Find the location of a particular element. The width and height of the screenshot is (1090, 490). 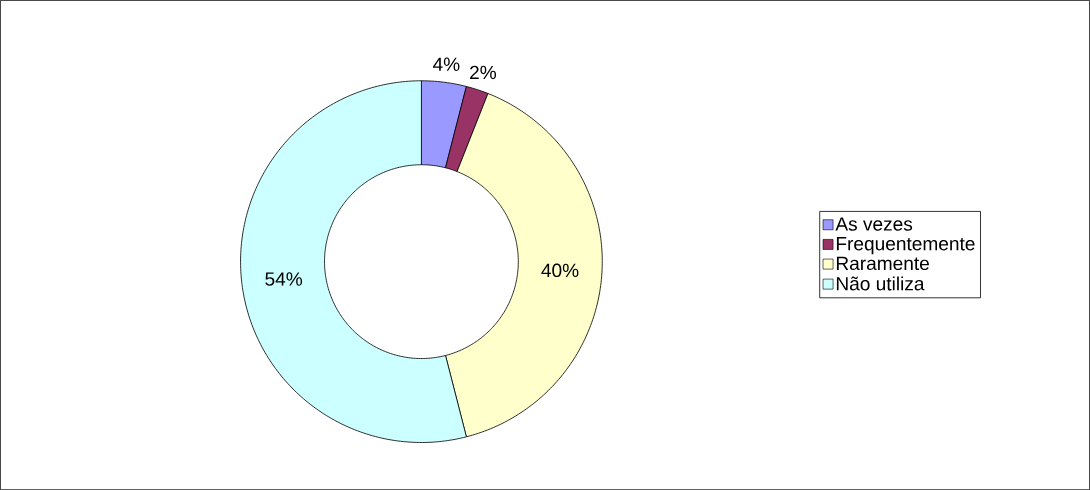

data-label: 2% is located at coordinates (483, 72).